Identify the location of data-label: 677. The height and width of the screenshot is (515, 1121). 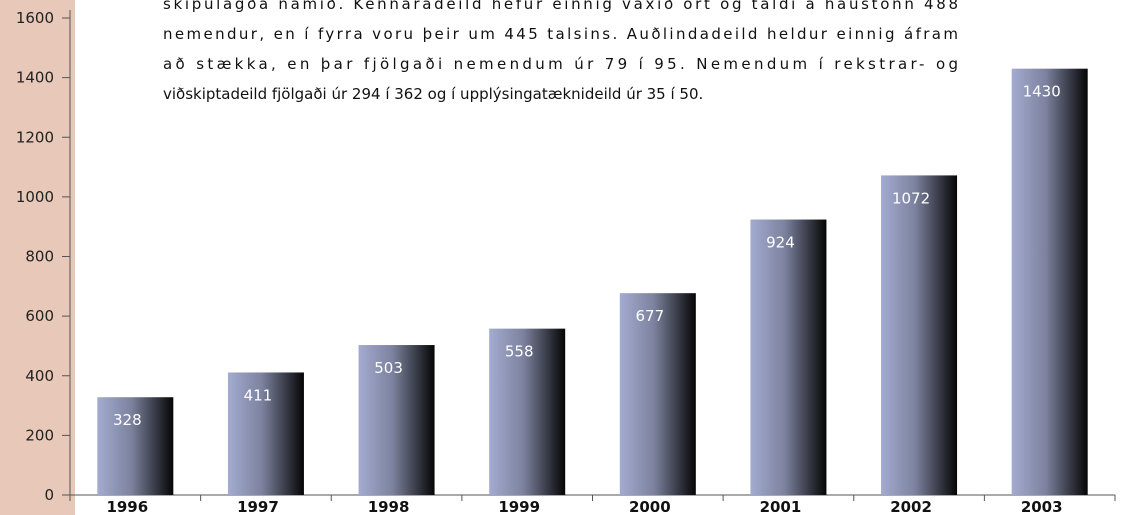
(649, 316).